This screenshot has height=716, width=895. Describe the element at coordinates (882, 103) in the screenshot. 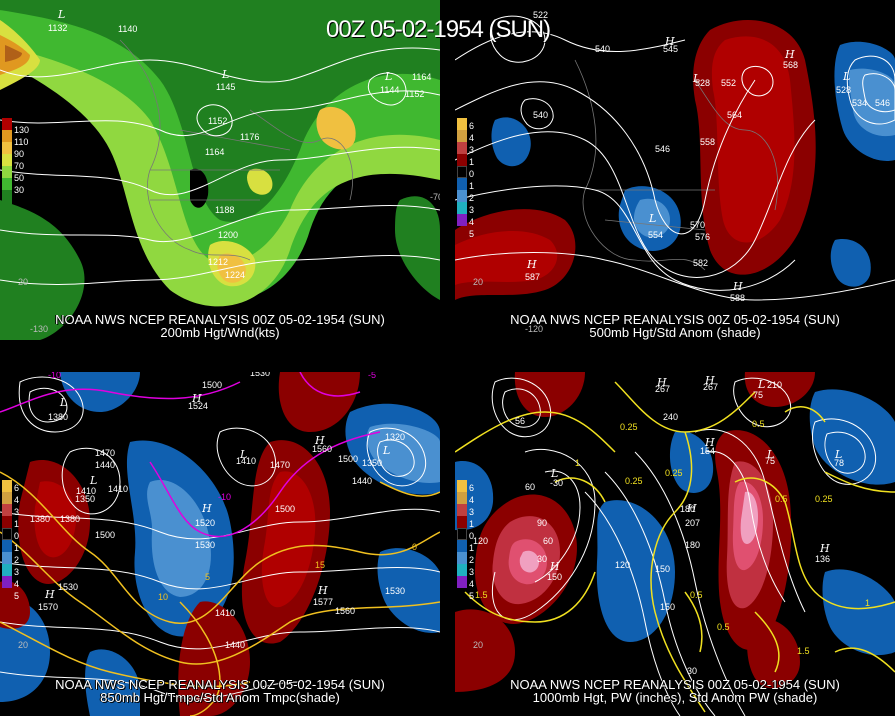

I see `contour-label: 546` at that location.